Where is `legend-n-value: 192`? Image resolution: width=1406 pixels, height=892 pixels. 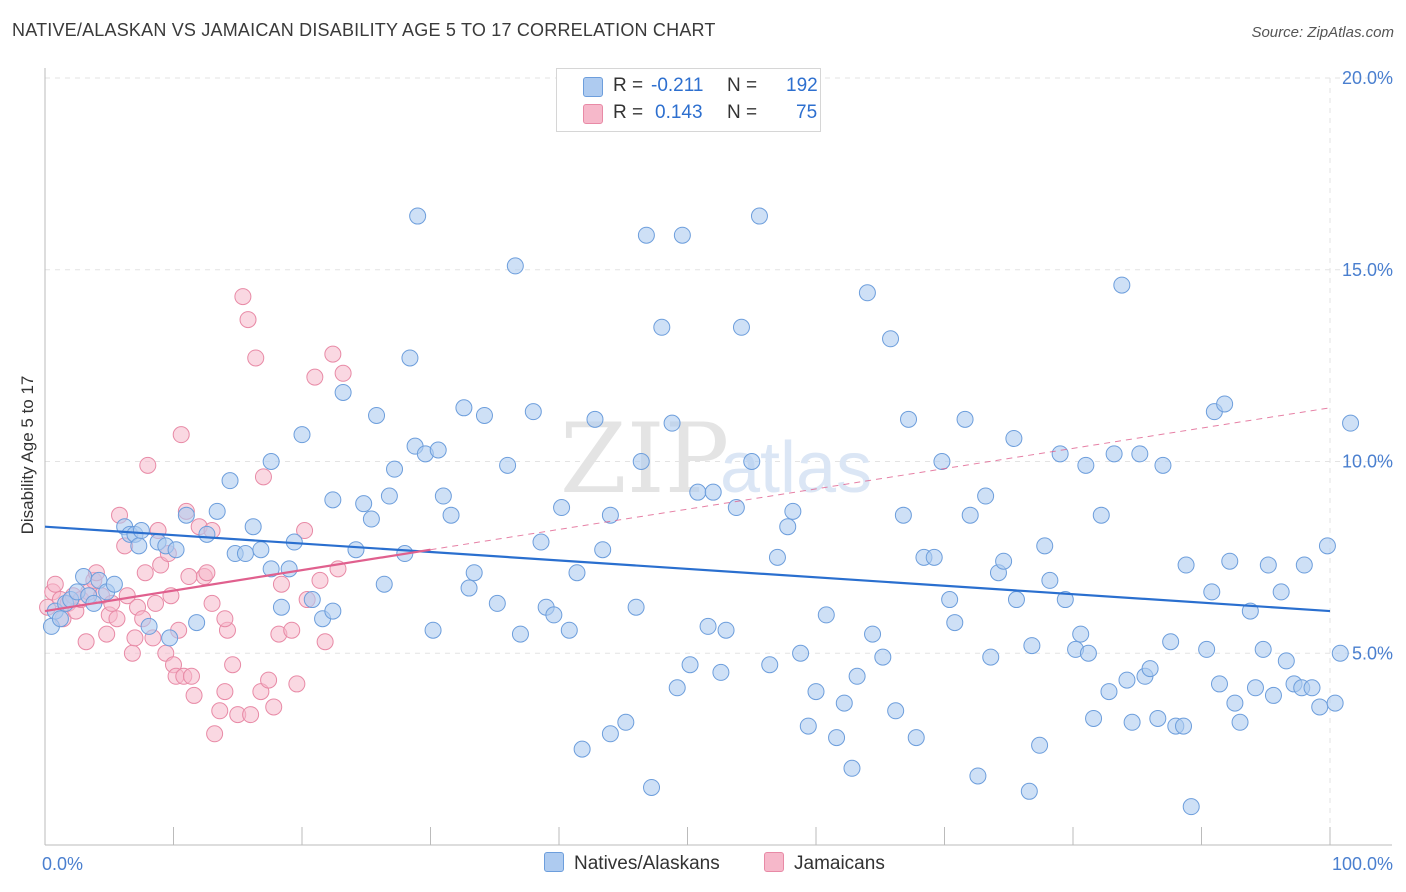
legend-n-value: 192 is located at coordinates (802, 85).